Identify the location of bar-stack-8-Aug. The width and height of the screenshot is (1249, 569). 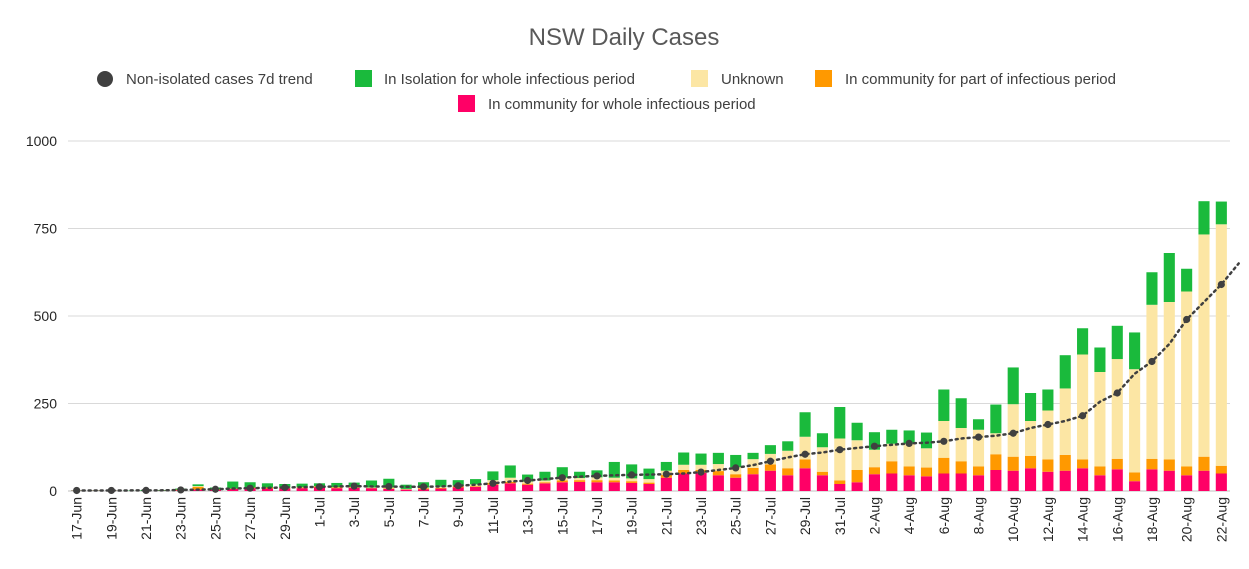
(978, 455).